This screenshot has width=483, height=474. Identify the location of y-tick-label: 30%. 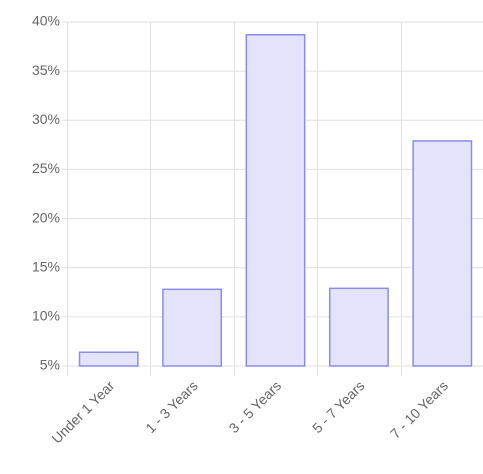
(46, 119).